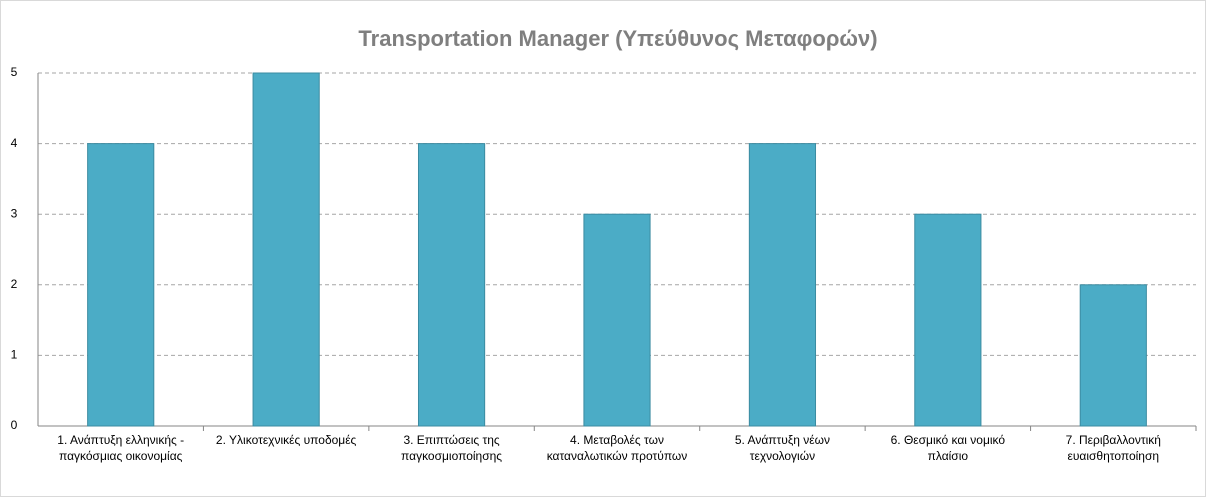 This screenshot has width=1206, height=497. I want to click on y-tick-label: 2, so click(14, 284).